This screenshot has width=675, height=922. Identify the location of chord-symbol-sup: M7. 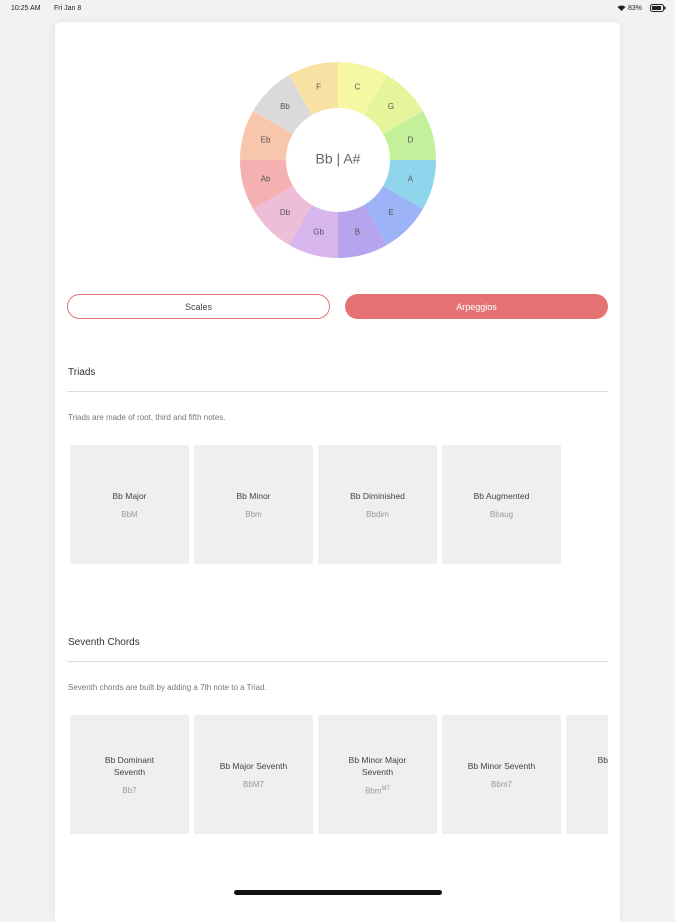
(385, 788).